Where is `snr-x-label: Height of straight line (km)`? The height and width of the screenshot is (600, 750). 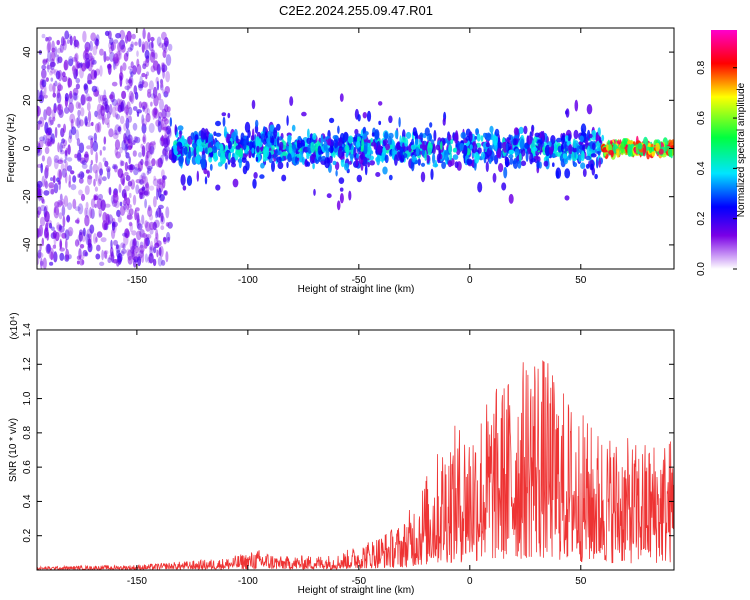
snr-x-label: Height of straight line (km) is located at coordinates (356, 590).